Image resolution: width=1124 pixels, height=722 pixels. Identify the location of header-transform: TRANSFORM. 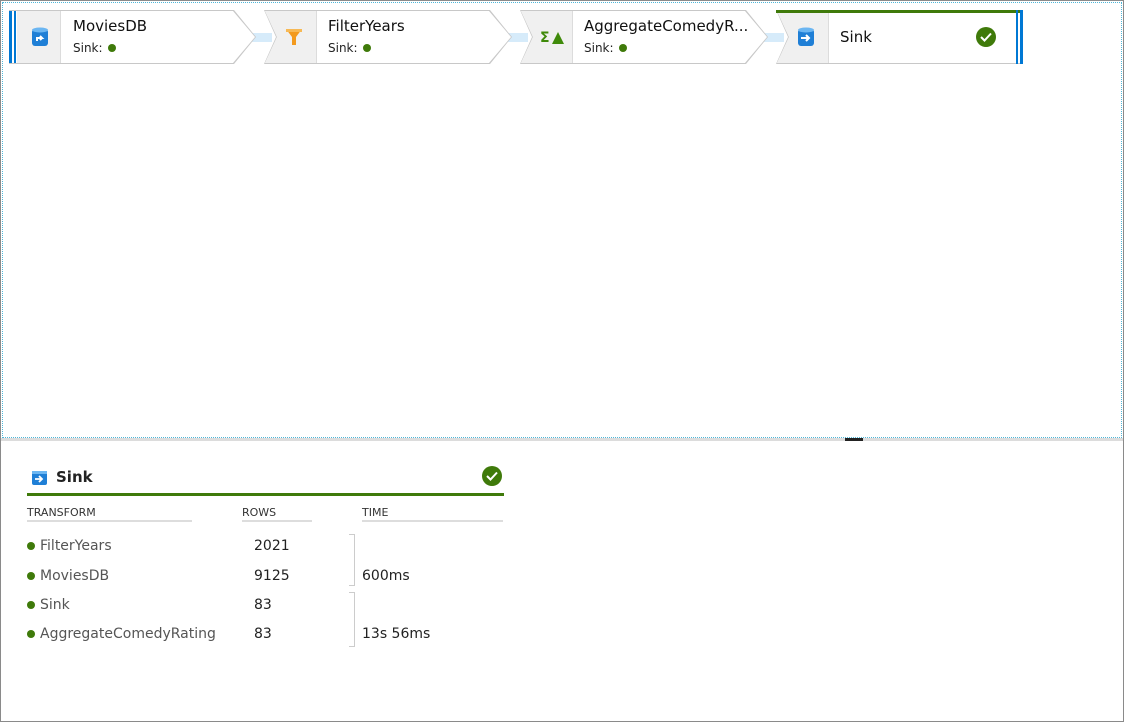
(109, 514).